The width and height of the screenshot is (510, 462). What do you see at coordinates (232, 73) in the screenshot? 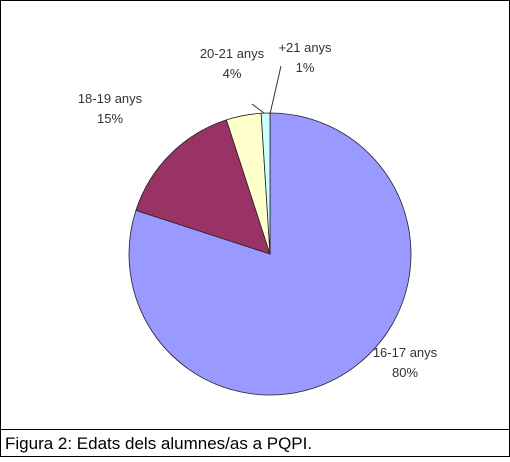
I see `slice-value: 4%` at bounding box center [232, 73].